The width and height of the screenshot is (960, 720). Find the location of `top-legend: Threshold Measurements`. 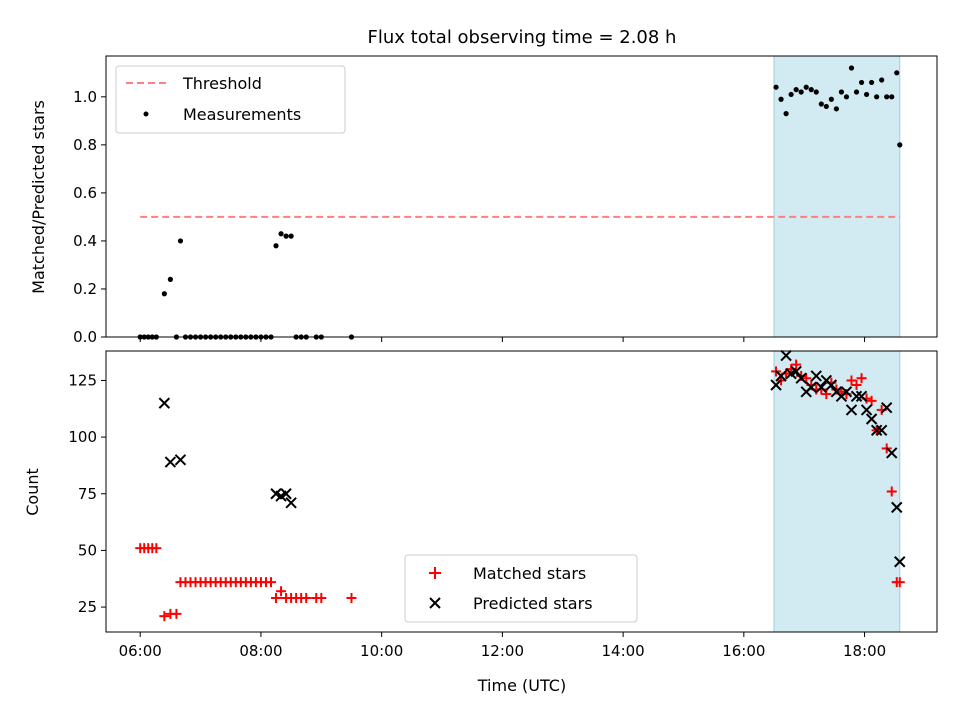

top-legend: Threshold Measurements is located at coordinates (230, 99).